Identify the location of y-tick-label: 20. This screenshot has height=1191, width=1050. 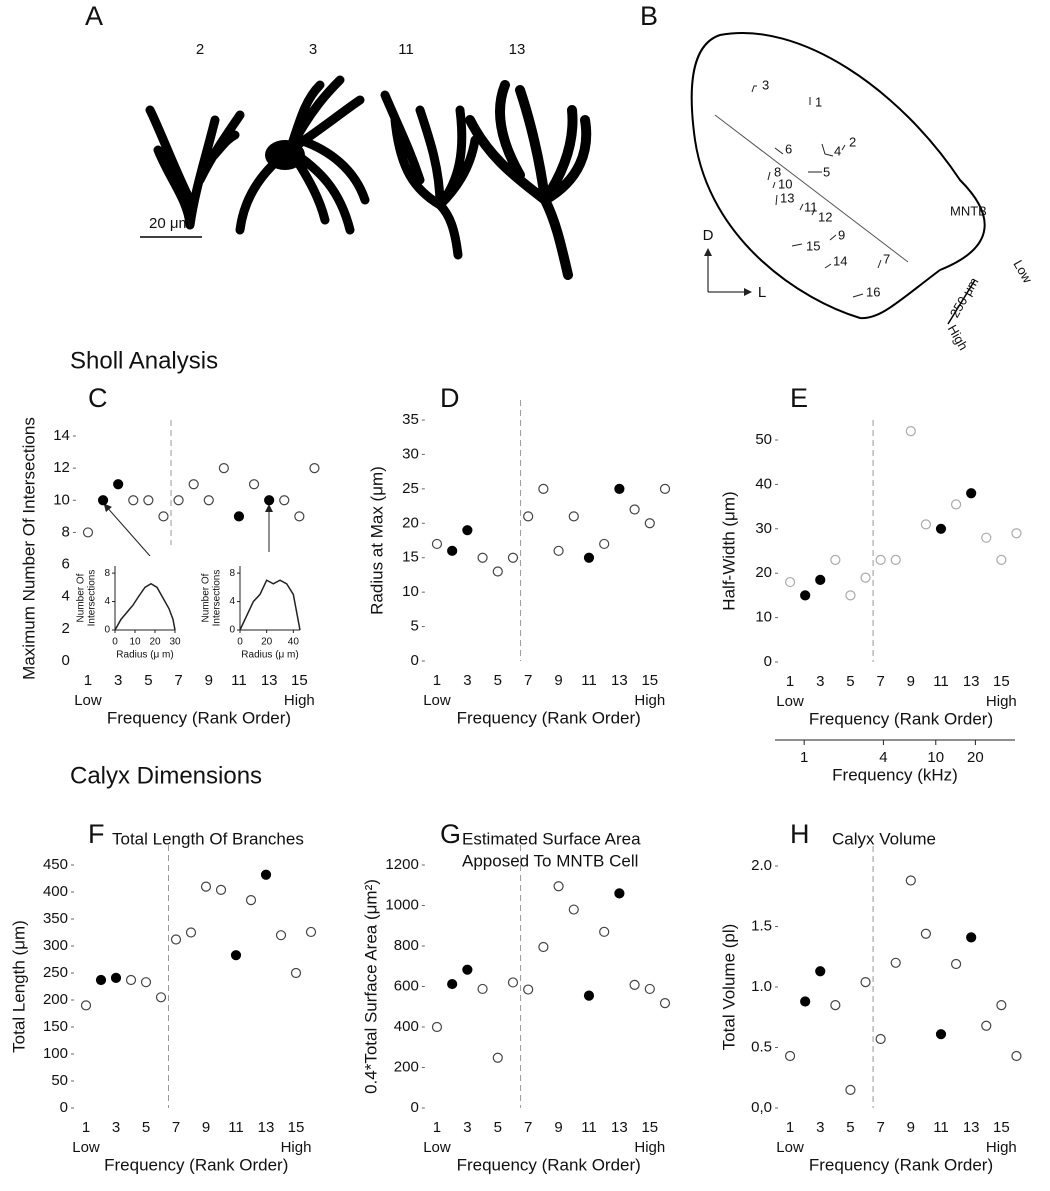
(410, 522).